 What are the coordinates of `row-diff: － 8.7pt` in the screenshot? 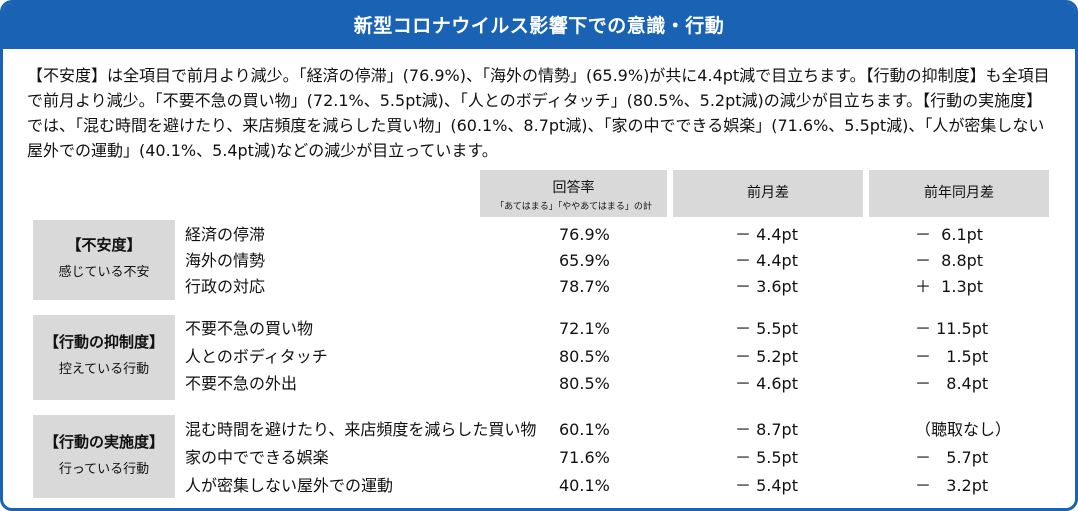 It's located at (766, 429).